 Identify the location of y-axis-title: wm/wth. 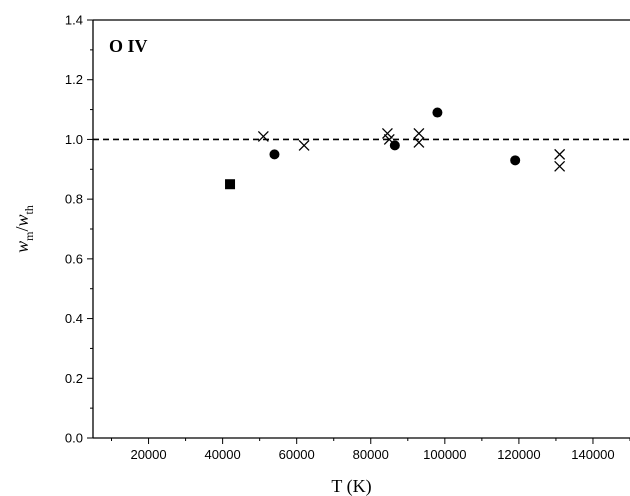
(24, 229).